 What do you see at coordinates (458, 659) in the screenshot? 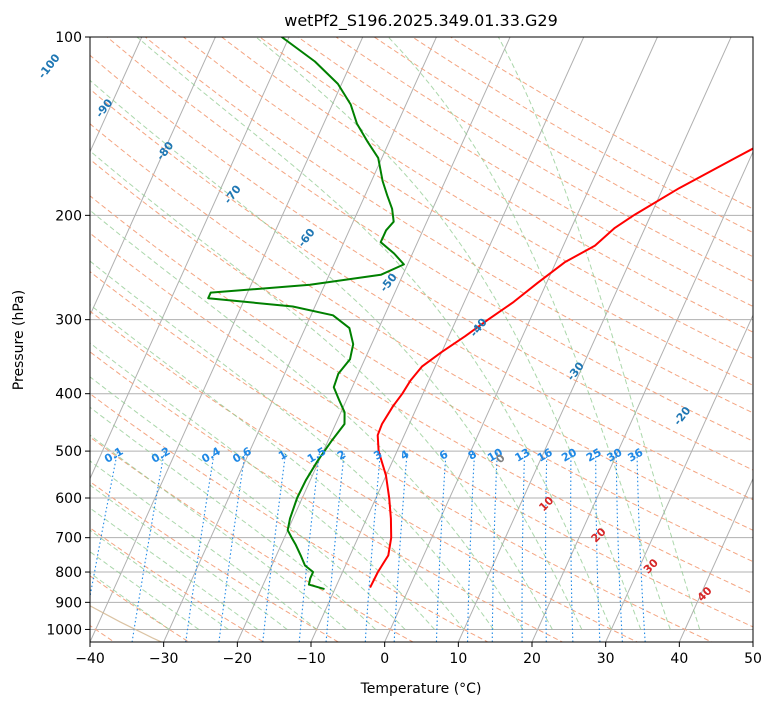
I see `x-tick-label: 10` at bounding box center [458, 659].